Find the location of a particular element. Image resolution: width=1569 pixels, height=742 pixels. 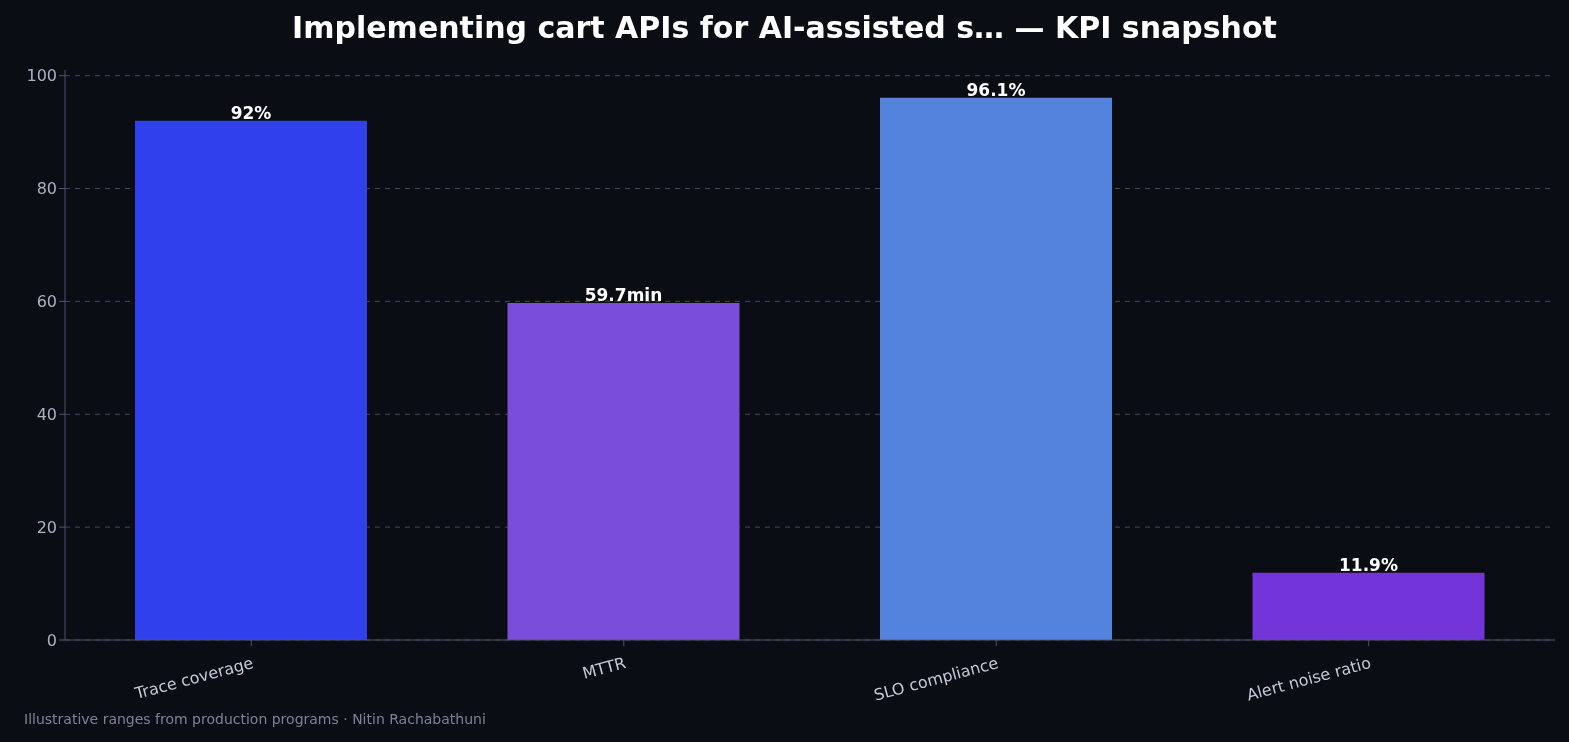

y-tick-label: 100 is located at coordinates (41, 76).